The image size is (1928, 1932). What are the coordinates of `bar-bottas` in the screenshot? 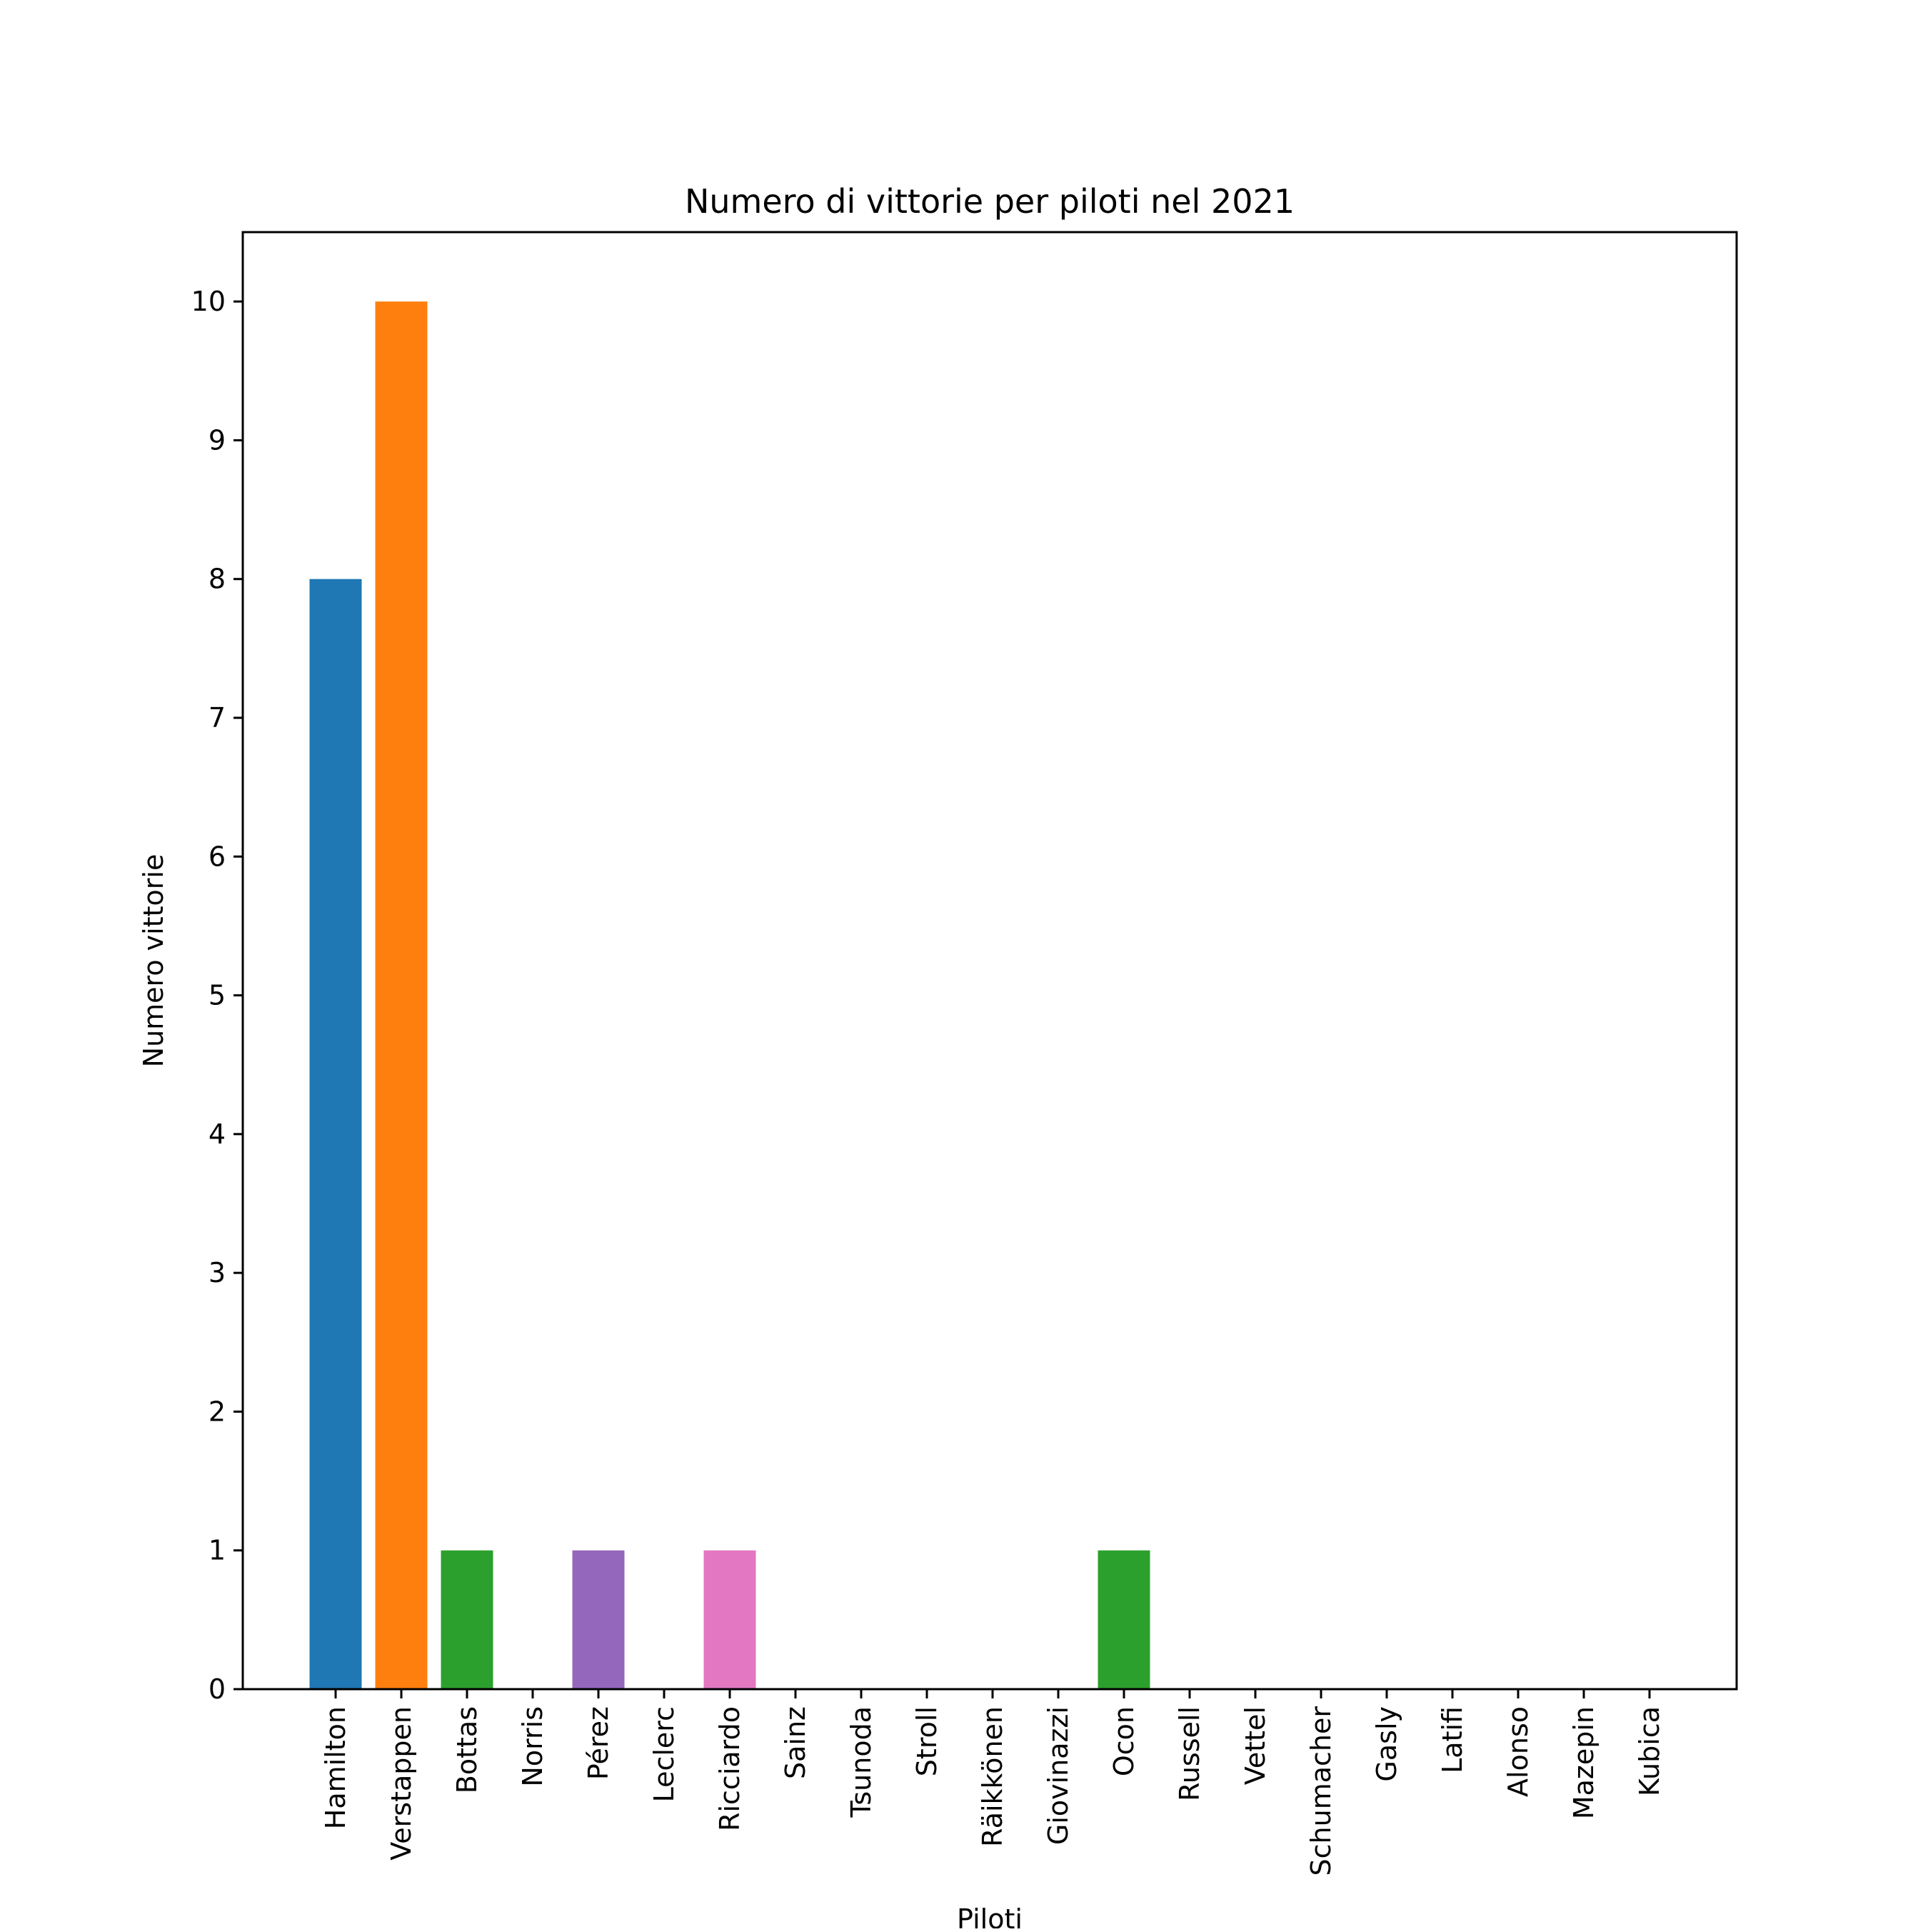 It's located at (467, 1619).